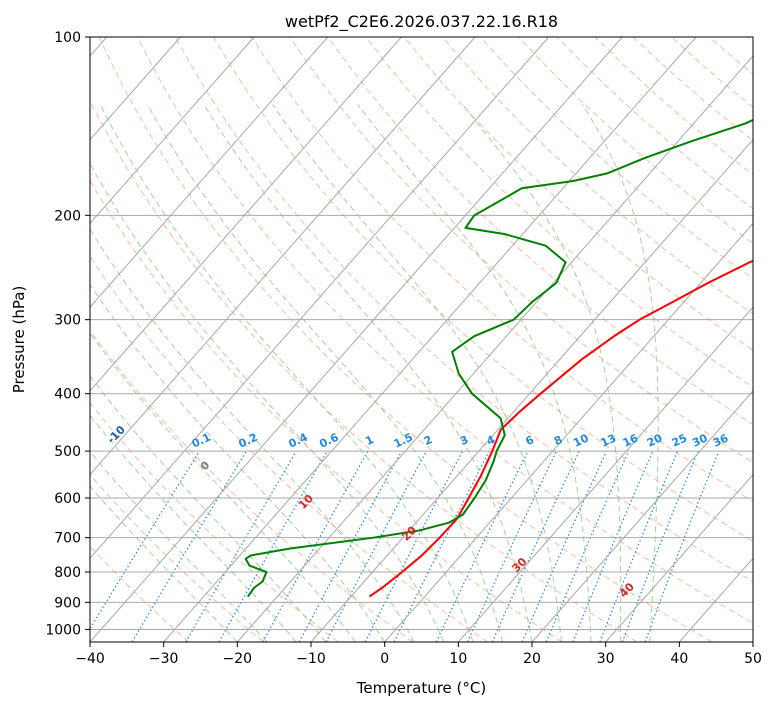  I want to click on x-axis-title: Temperature (°C), so click(421, 688).